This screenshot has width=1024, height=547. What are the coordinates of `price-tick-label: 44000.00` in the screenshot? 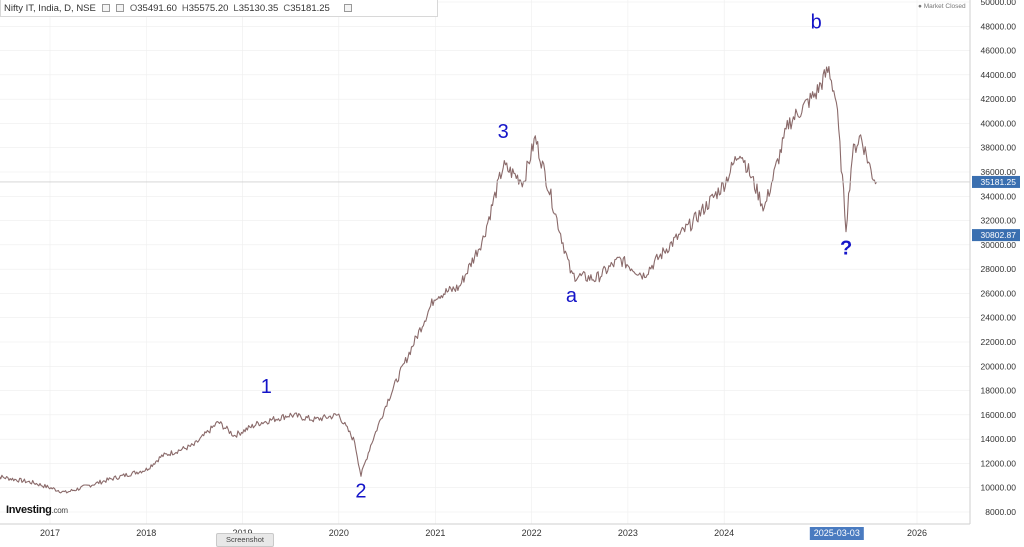 It's located at (999, 75).